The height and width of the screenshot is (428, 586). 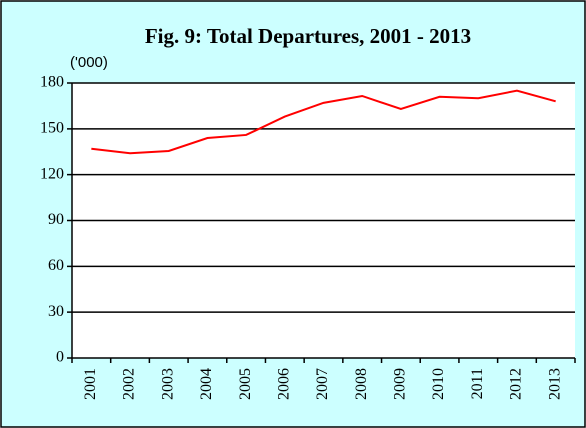 What do you see at coordinates (283, 384) in the screenshot?
I see `x-tick-label: 2006` at bounding box center [283, 384].